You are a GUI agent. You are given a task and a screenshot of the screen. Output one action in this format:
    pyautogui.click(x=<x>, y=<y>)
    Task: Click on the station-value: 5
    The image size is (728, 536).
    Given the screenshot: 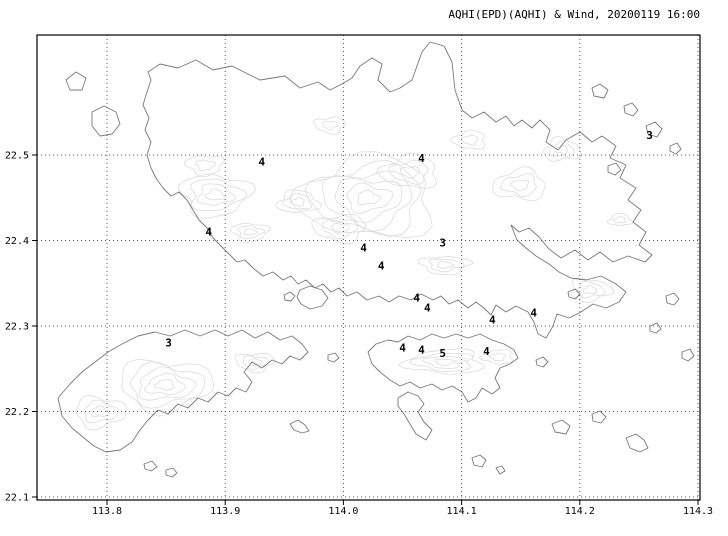 What is the action you would take?
    pyautogui.click(x=442, y=353)
    